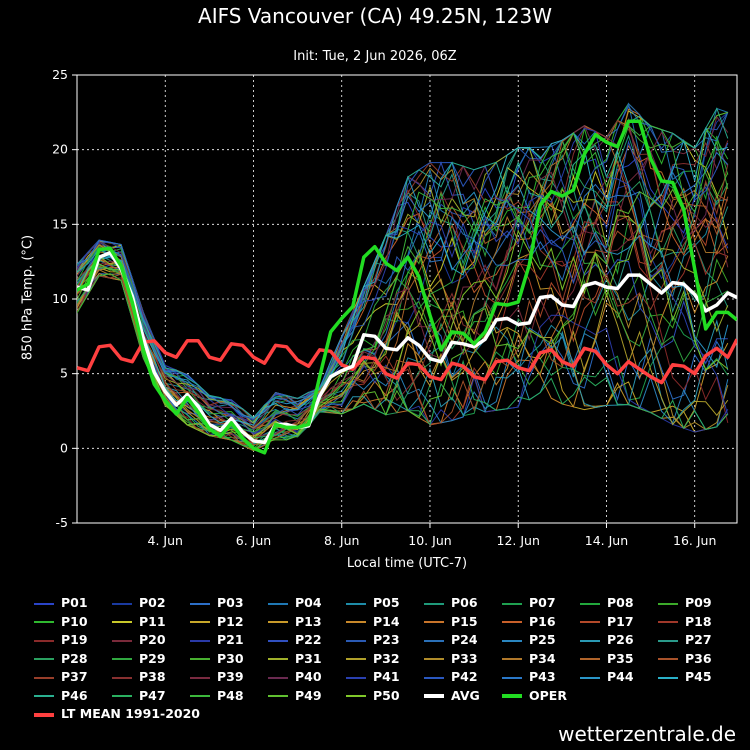 This screenshot has width=750, height=750. I want to click on legend-item: P07, so click(529, 603).